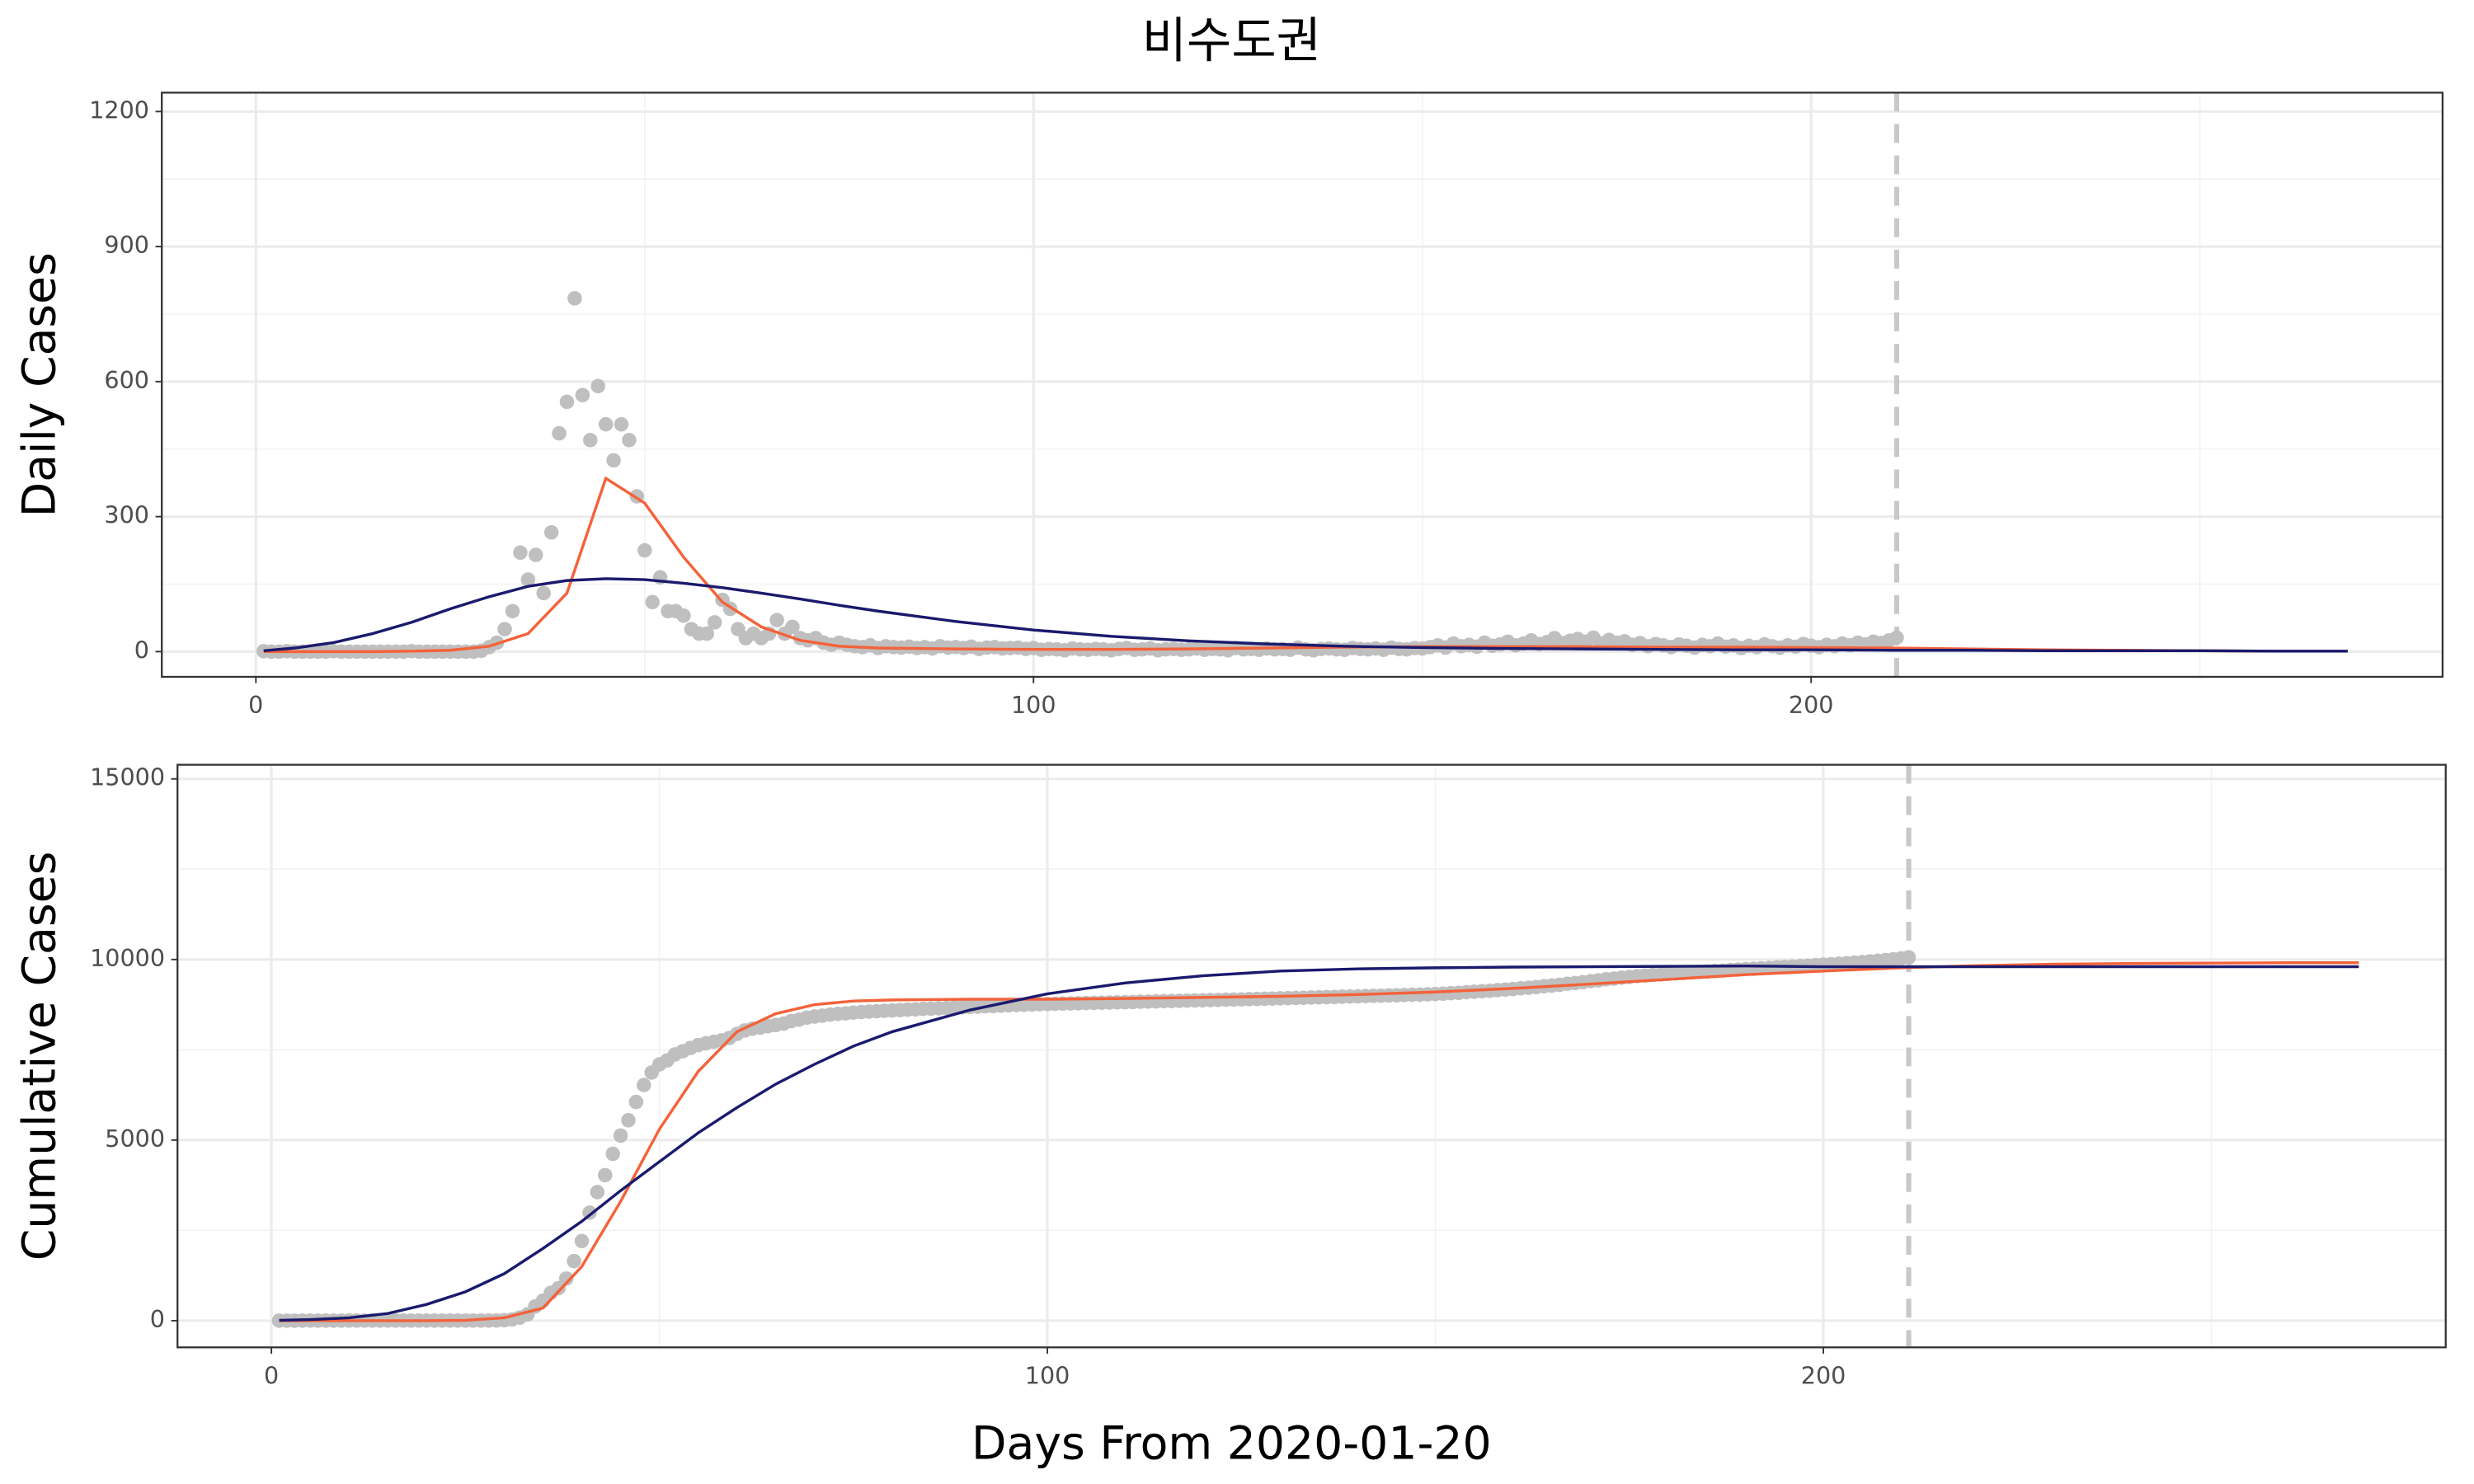 The image size is (2474, 1484). What do you see at coordinates (126, 380) in the screenshot?
I see `y-tick-label: 600` at bounding box center [126, 380].